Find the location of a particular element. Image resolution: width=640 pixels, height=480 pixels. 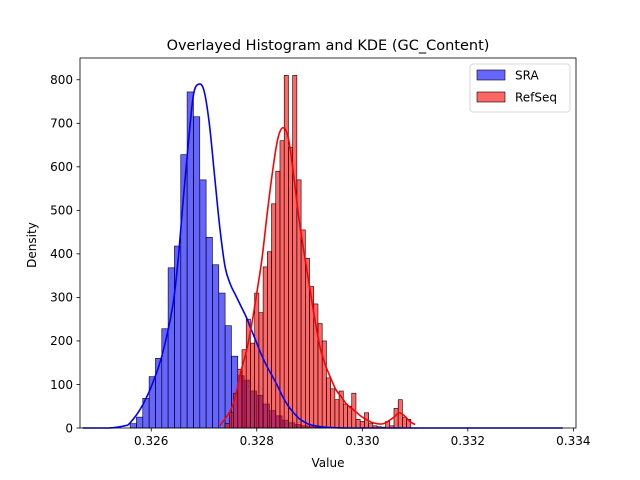

y-tick-label: 300 is located at coordinates (61, 298).